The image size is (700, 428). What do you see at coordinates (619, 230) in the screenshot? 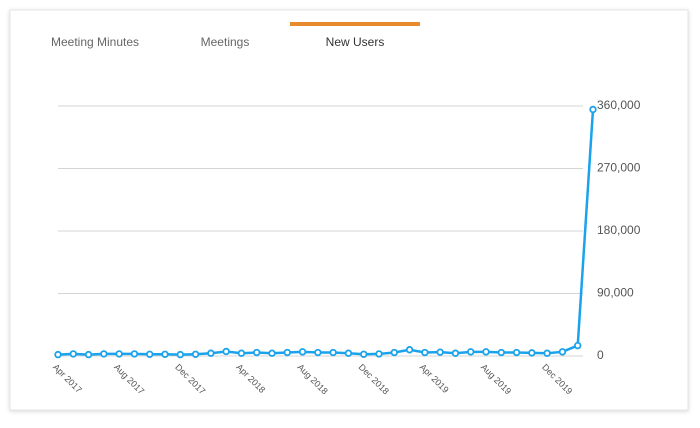
I see `y-tick-label: 180,000` at bounding box center [619, 230].